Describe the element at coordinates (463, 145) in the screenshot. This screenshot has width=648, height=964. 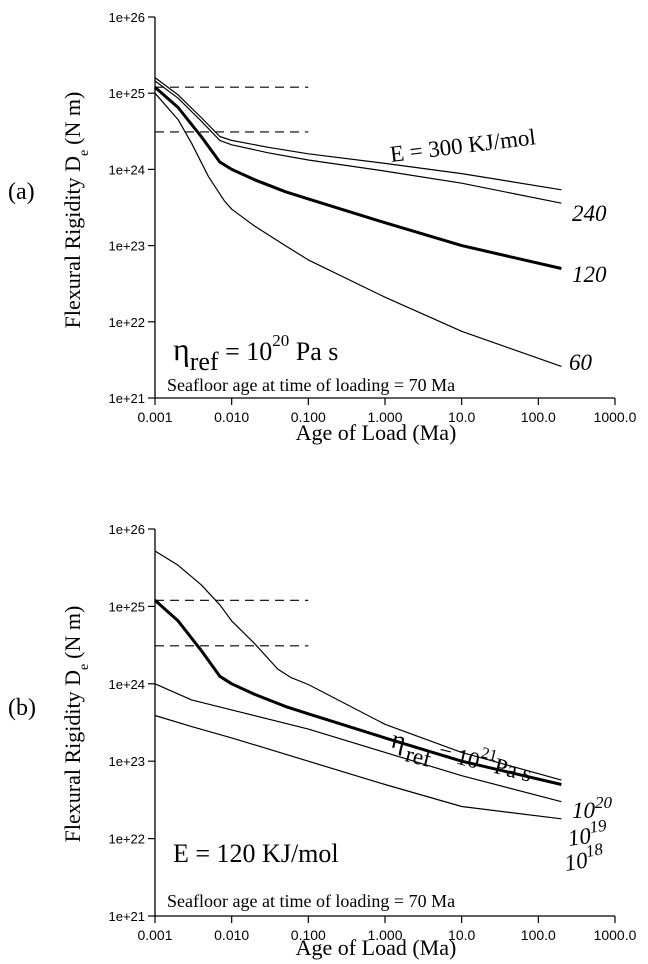
I see `series-label-300: E = 300 KJ/mol` at that location.